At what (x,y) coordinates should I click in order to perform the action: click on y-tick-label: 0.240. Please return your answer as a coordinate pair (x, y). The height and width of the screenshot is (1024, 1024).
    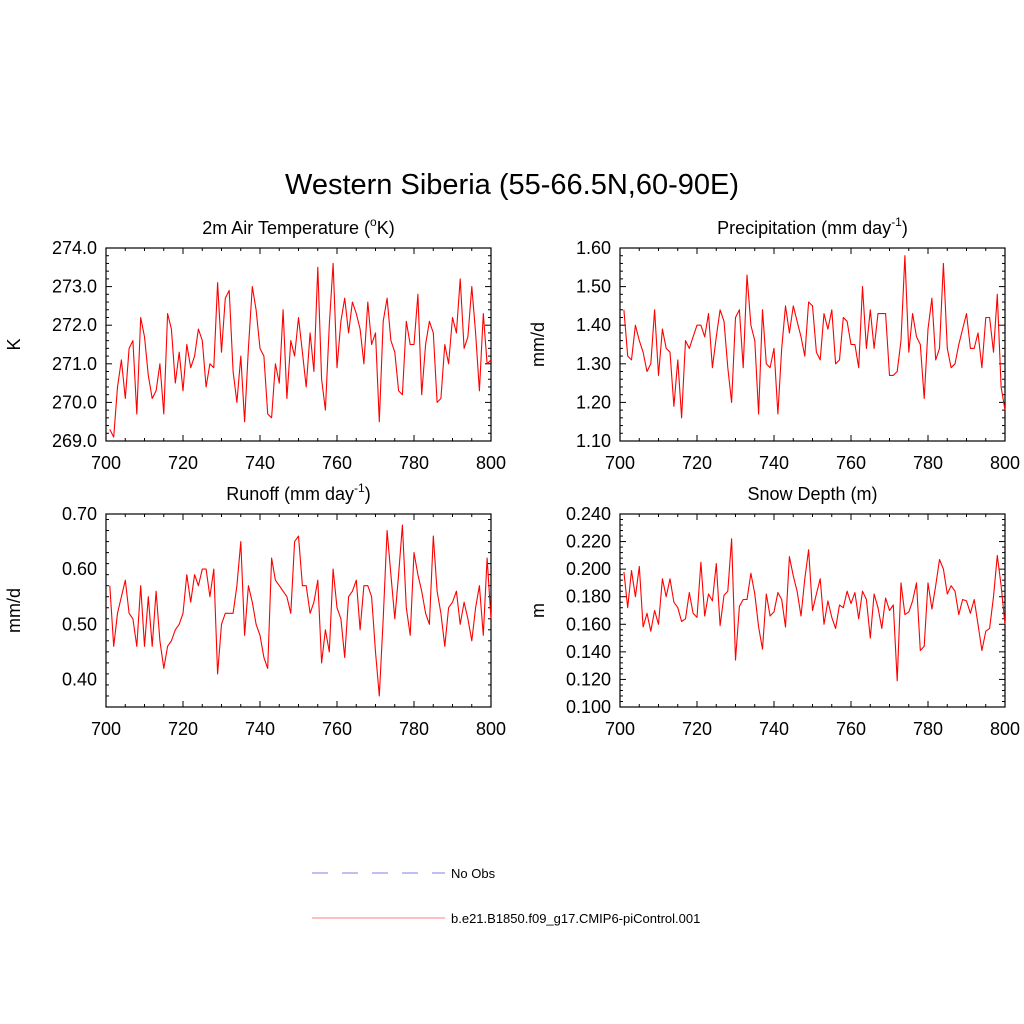
    Looking at the image, I should click on (588, 514).